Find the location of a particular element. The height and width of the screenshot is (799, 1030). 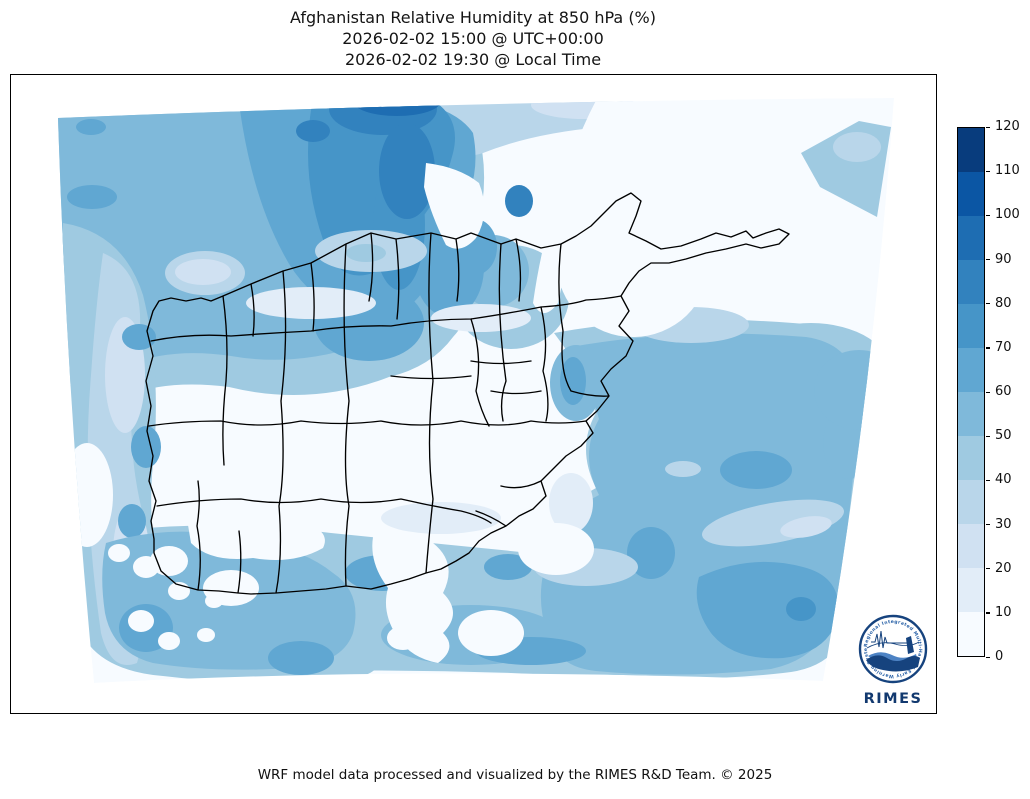

colorbar-tick-label: 100 is located at coordinates (1007, 215).